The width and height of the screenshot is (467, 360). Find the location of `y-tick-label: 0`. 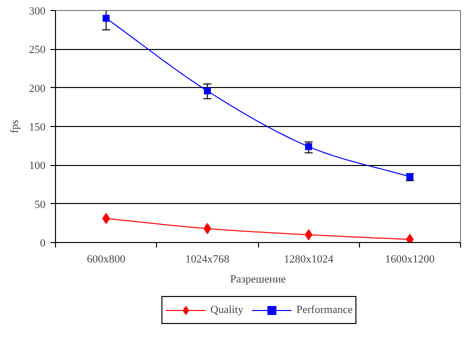

y-tick-label: 0 is located at coordinates (43, 244).